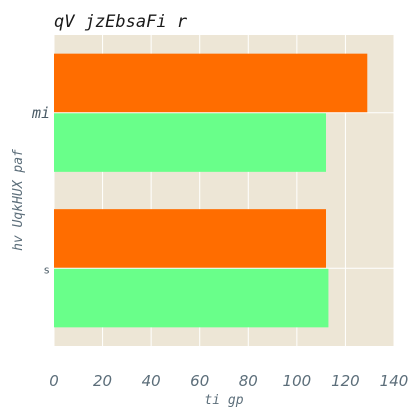  What do you see at coordinates (18, 200) in the screenshot?
I see `y-axis-label: hv UqkHUX paf` at bounding box center [18, 200].